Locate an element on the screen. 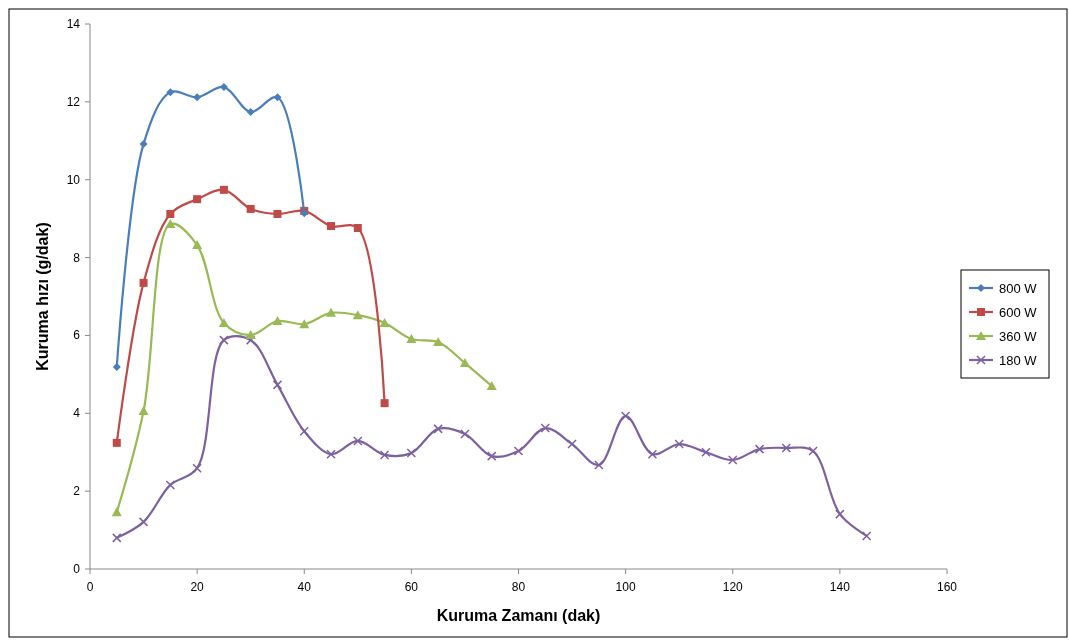 The image size is (1069, 641). legend-label: 360 W is located at coordinates (1018, 336).